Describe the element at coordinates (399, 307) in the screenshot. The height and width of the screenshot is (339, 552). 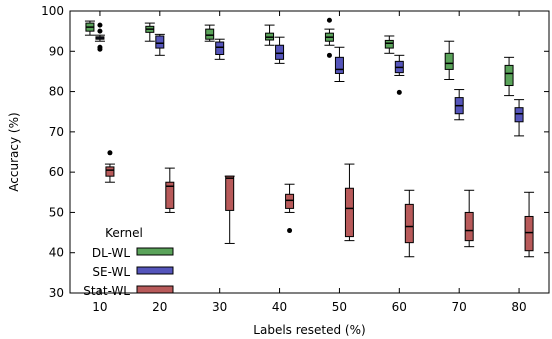
I see `x-tick-label: 60` at that location.